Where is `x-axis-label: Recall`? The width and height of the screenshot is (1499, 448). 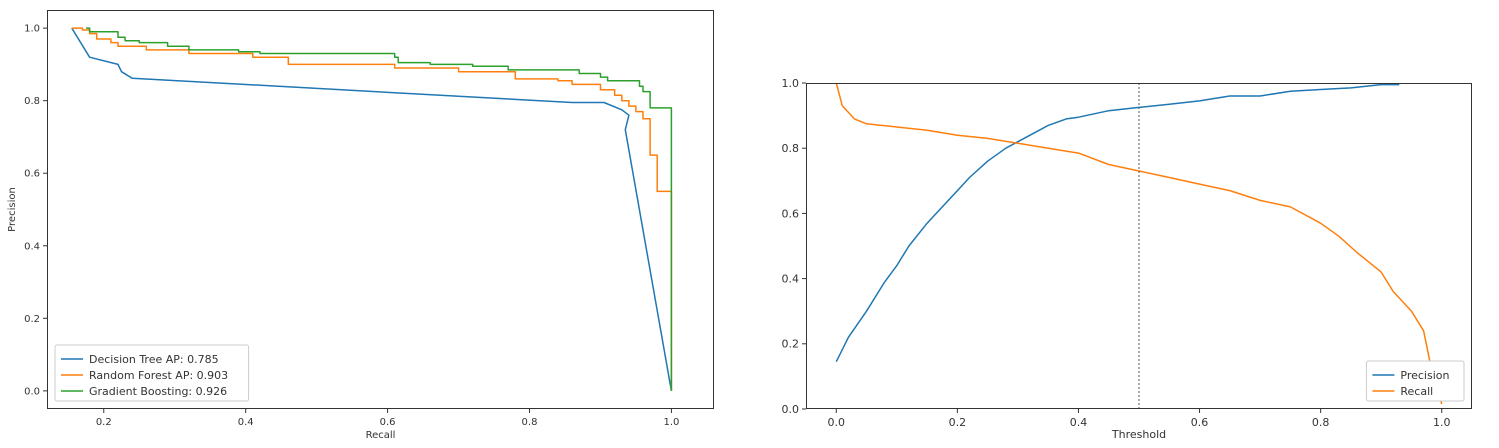
x-axis-label: Recall is located at coordinates (381, 435).